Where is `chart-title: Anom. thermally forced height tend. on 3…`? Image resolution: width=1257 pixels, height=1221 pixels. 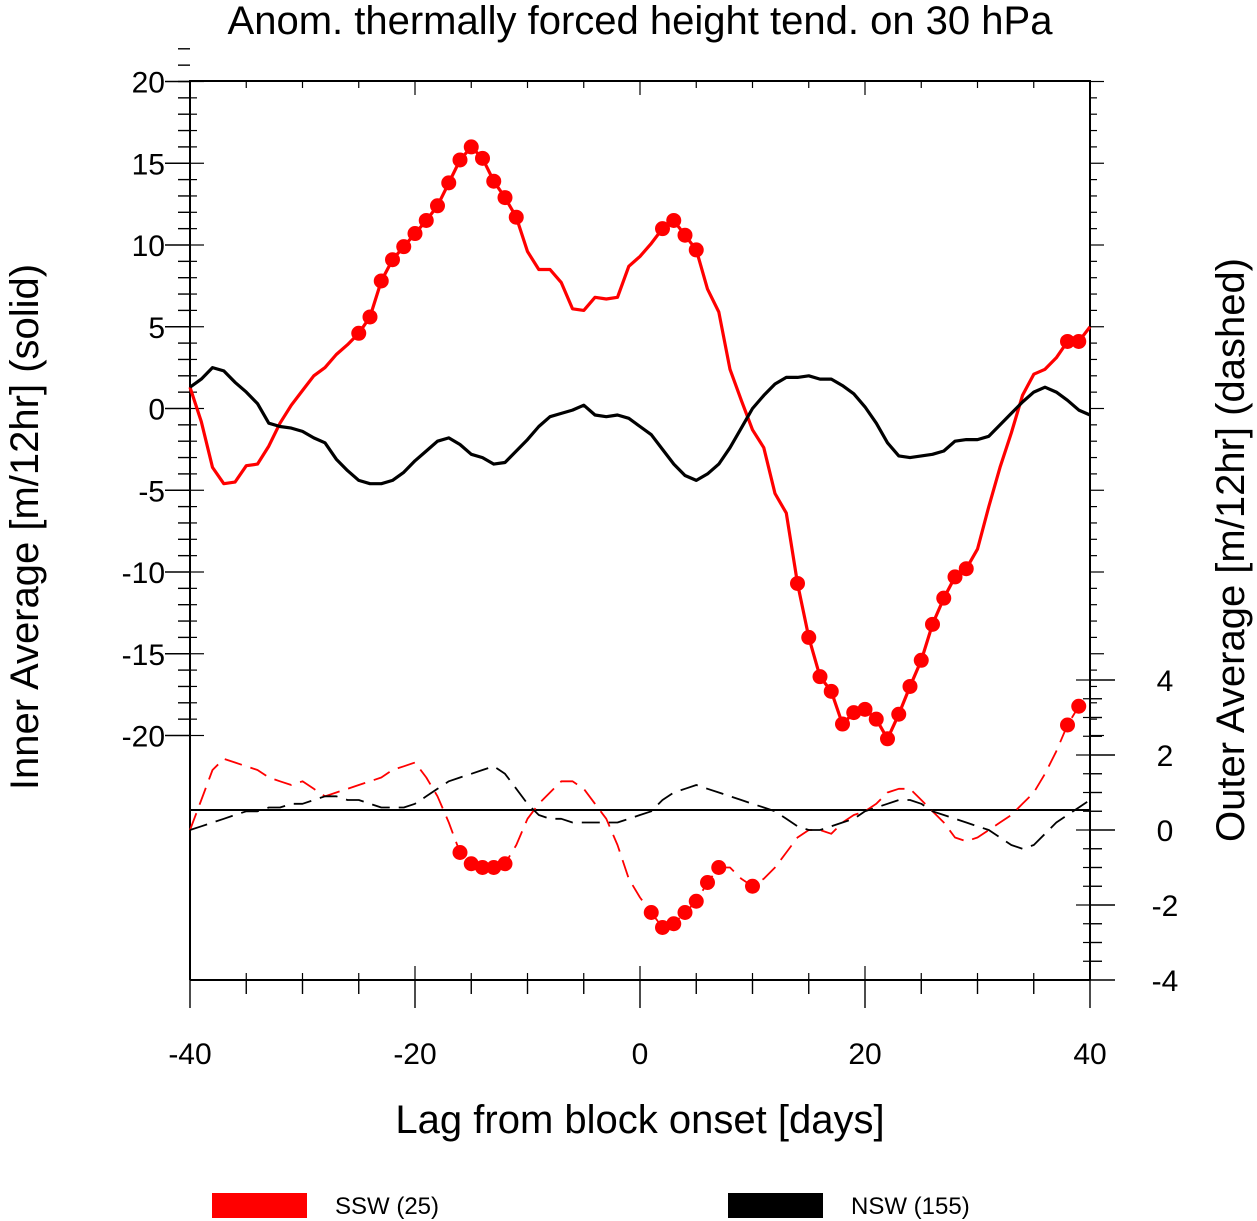 chart-title: Anom. thermally forced height tend. on 3… is located at coordinates (641, 21).